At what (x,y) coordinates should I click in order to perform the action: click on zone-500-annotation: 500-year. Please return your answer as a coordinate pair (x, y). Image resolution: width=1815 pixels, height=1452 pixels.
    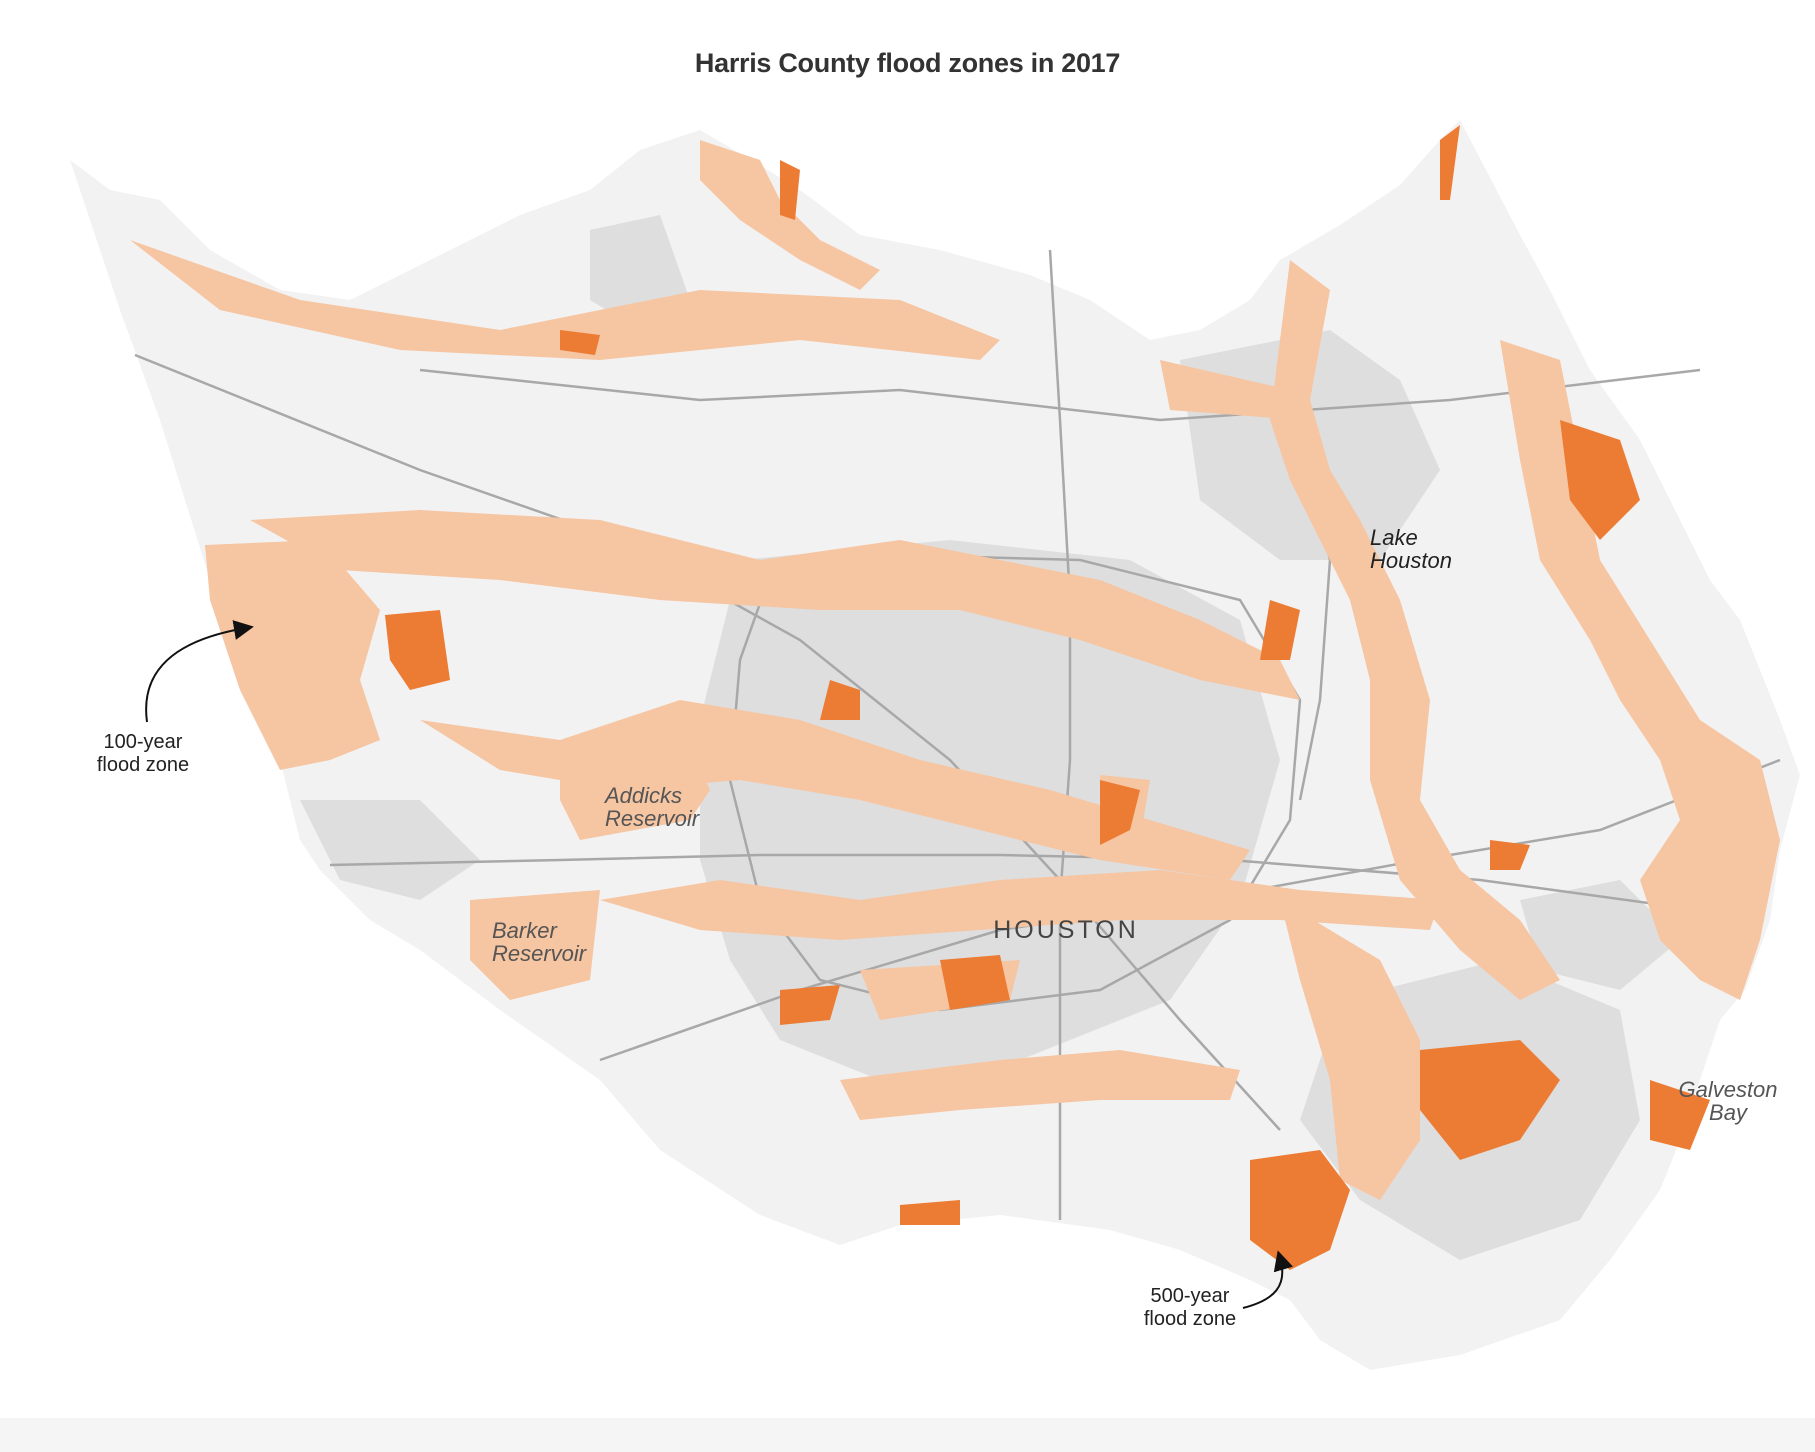
    Looking at the image, I should click on (1190, 1296).